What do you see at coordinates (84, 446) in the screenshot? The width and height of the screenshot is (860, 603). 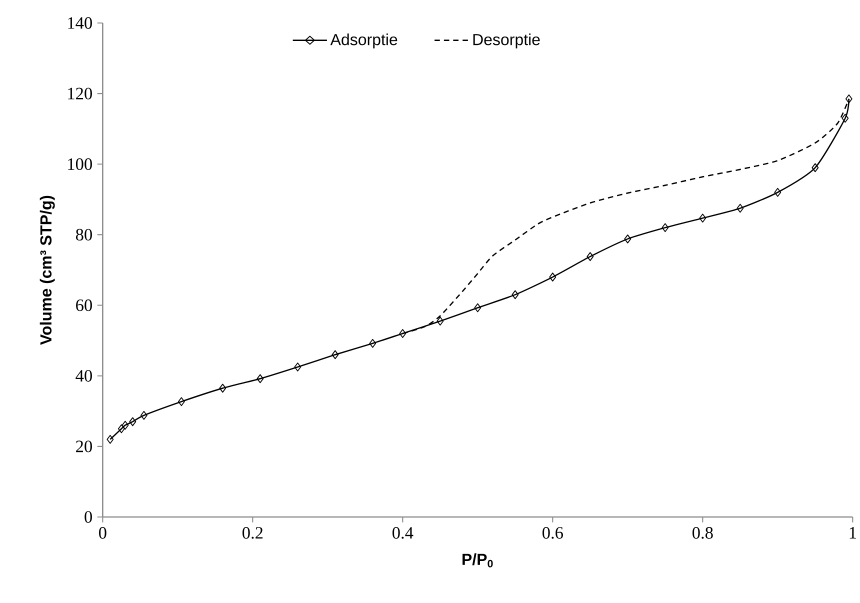 I see `y-tick-label: 20` at bounding box center [84, 446].